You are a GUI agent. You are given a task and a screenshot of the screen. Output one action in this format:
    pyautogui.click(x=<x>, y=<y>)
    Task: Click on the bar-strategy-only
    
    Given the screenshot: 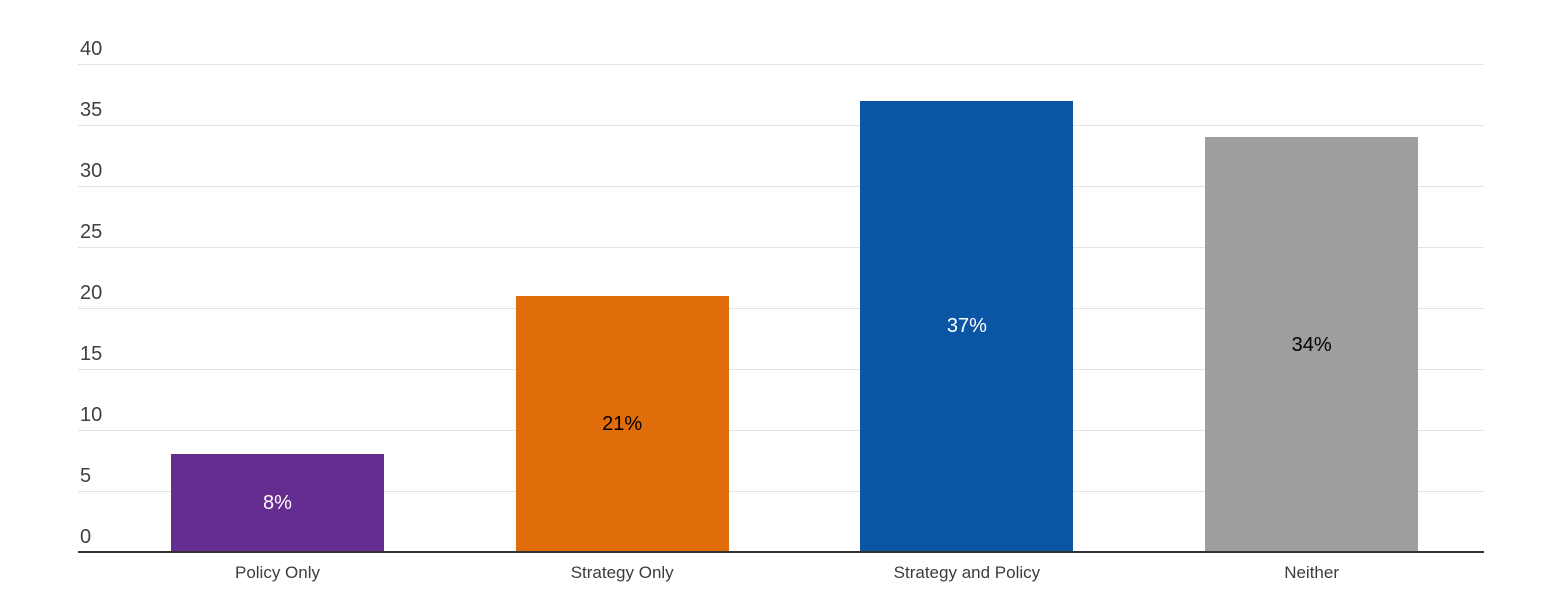 What is the action you would take?
    pyautogui.click(x=622, y=424)
    